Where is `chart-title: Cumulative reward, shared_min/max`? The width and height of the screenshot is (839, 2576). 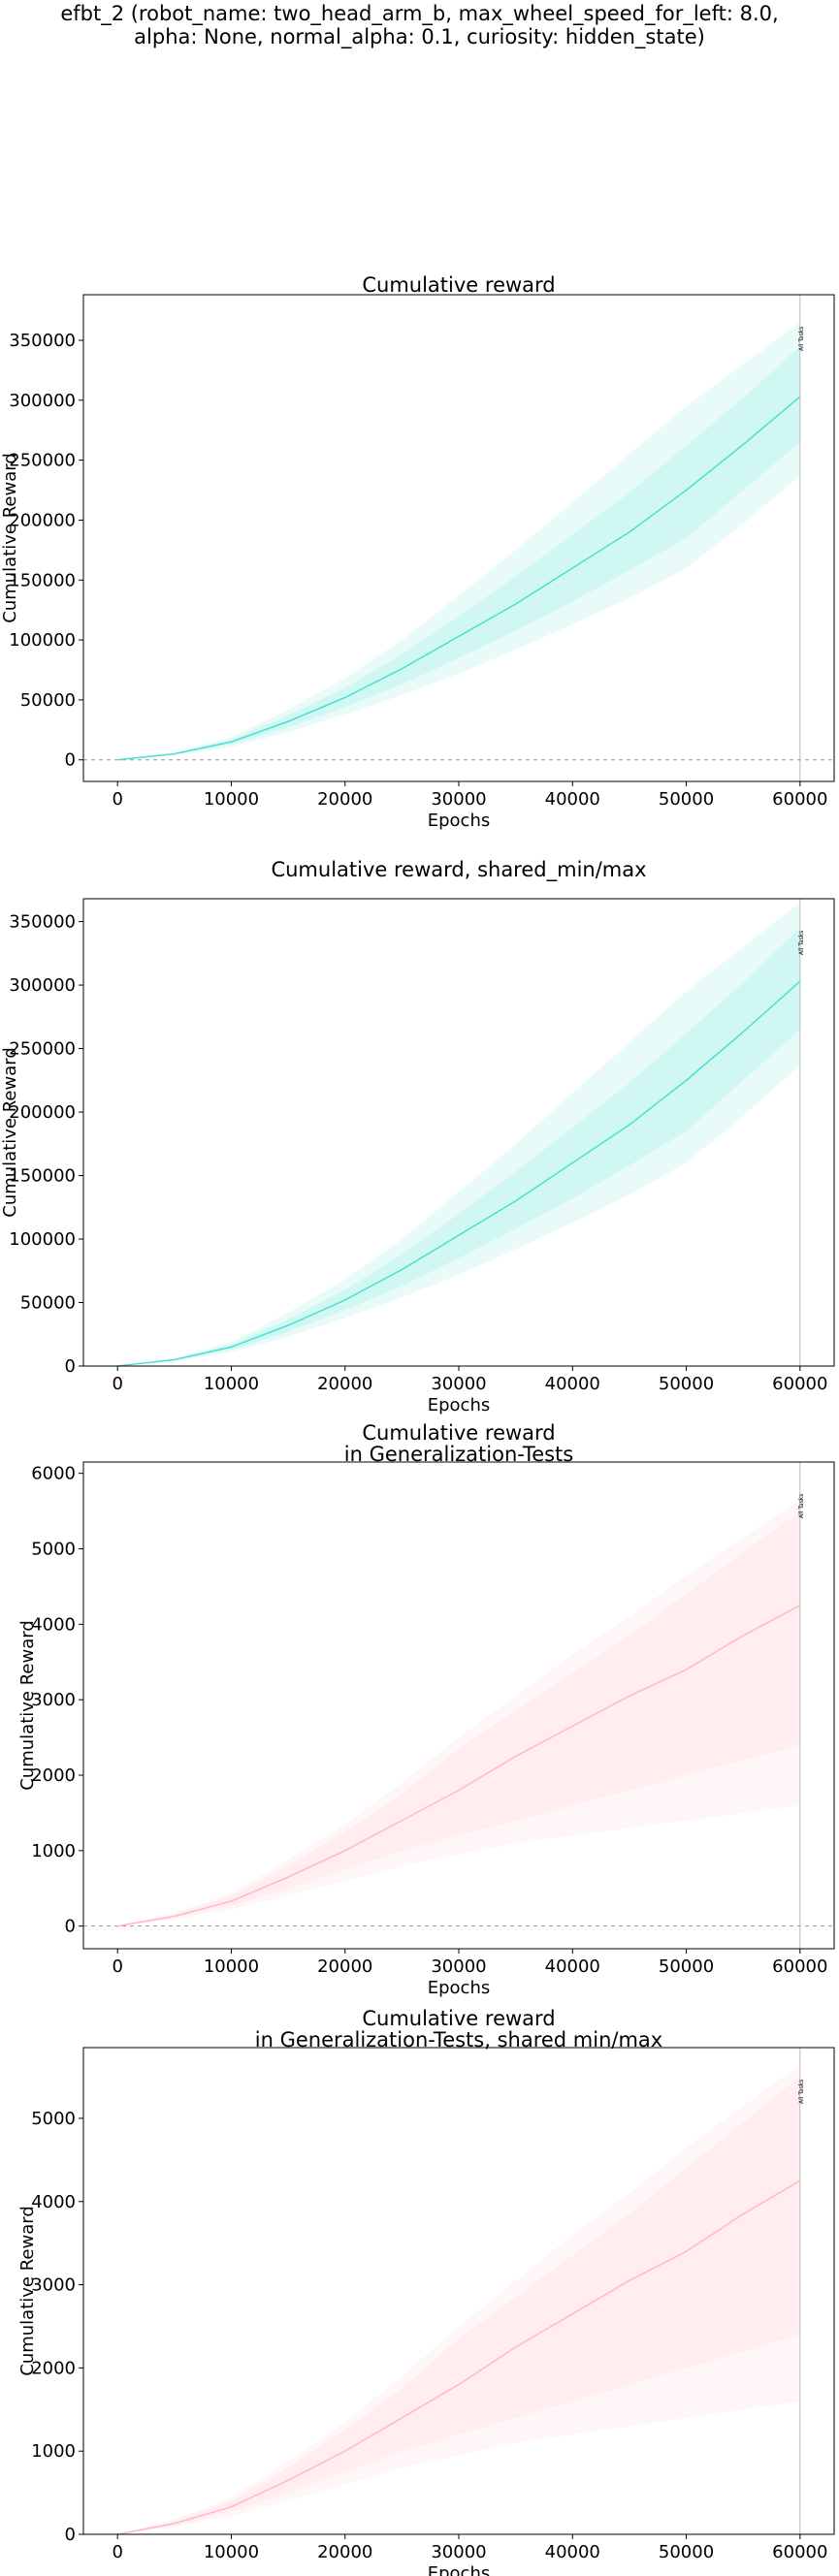
chart-title: Cumulative reward, shared_min/max is located at coordinates (458, 870).